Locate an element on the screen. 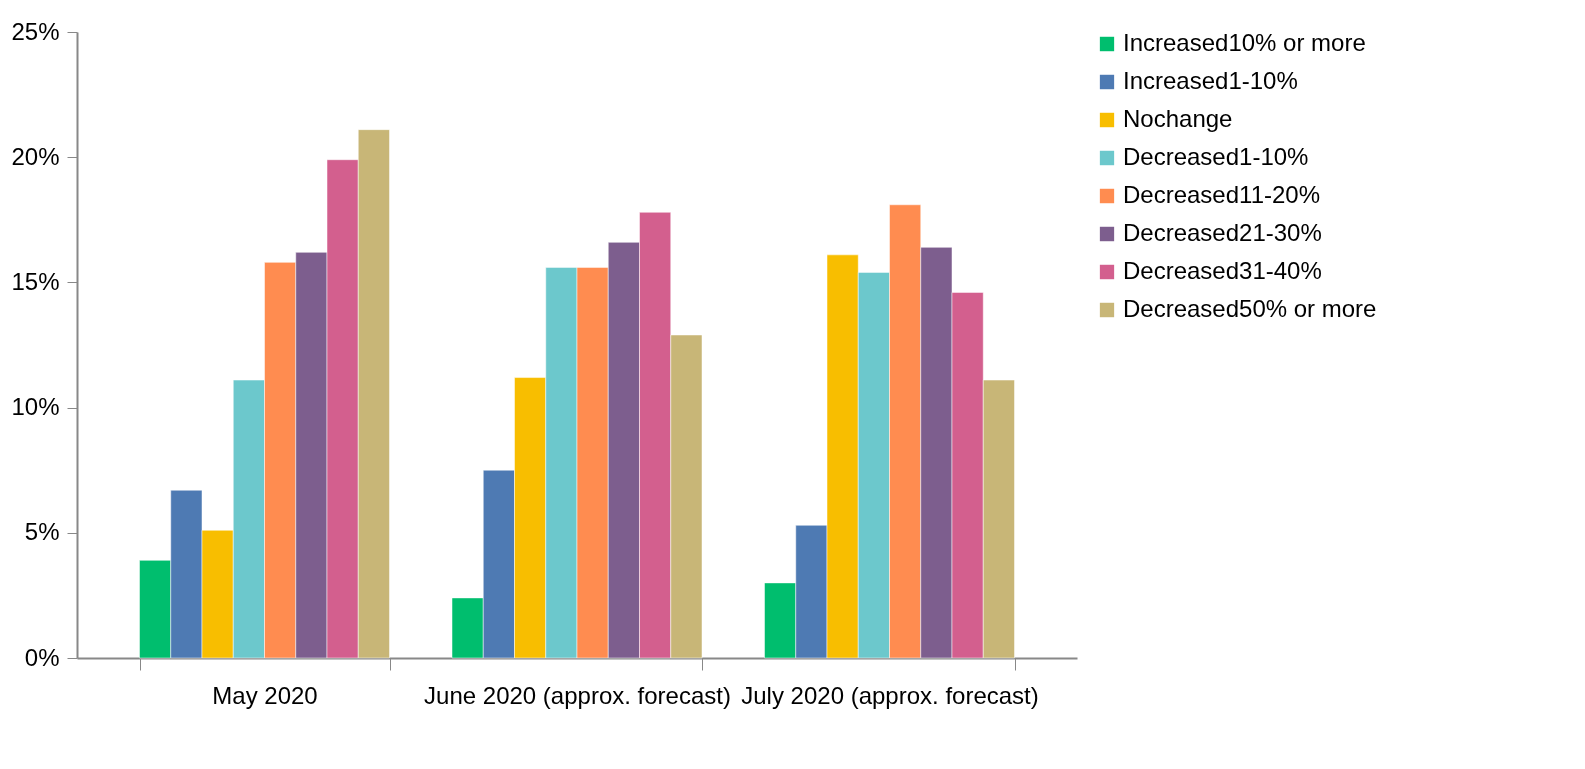 The height and width of the screenshot is (769, 1585). y-tick-label: 10% is located at coordinates (35, 407).